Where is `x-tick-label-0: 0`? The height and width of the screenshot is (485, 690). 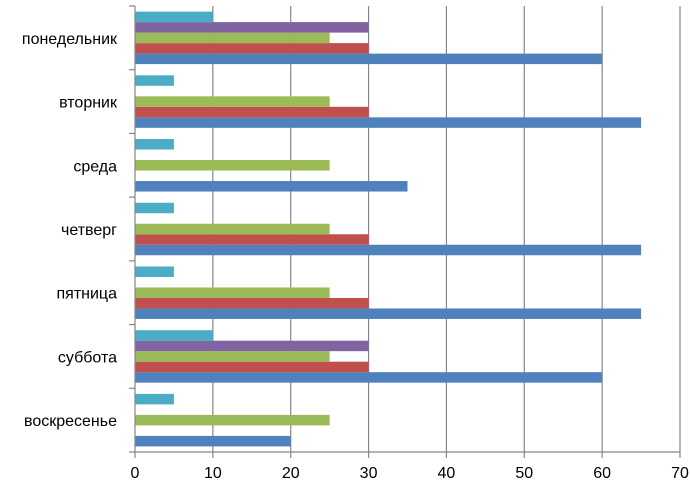
x-tick-label-0: 0 is located at coordinates (135, 473).